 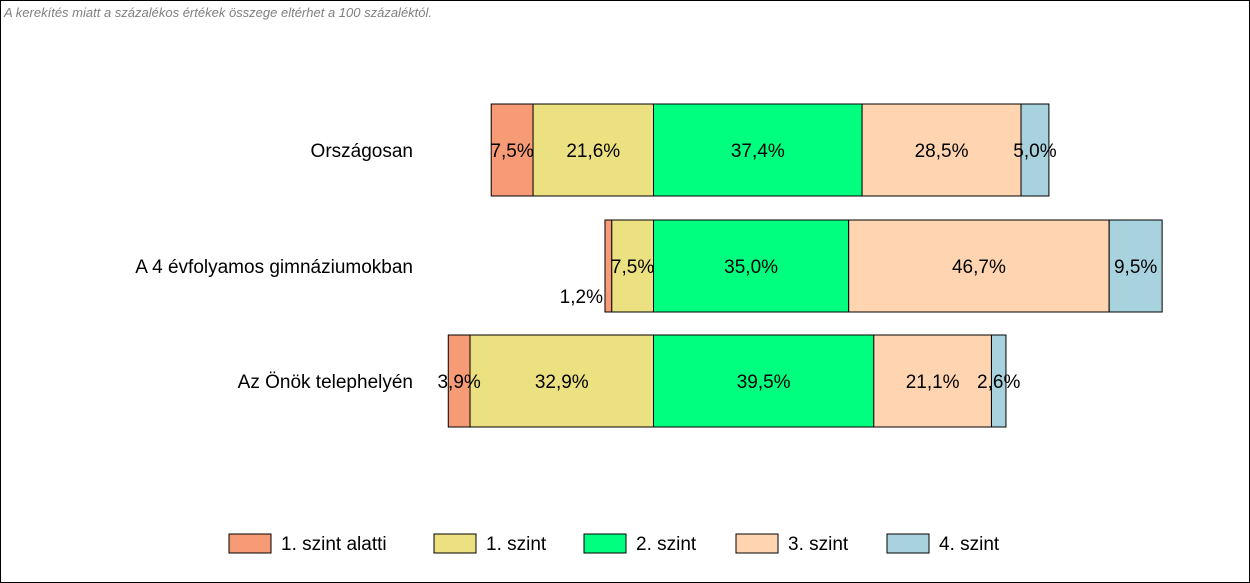 I want to click on data-label: 46,7%, so click(x=979, y=267).